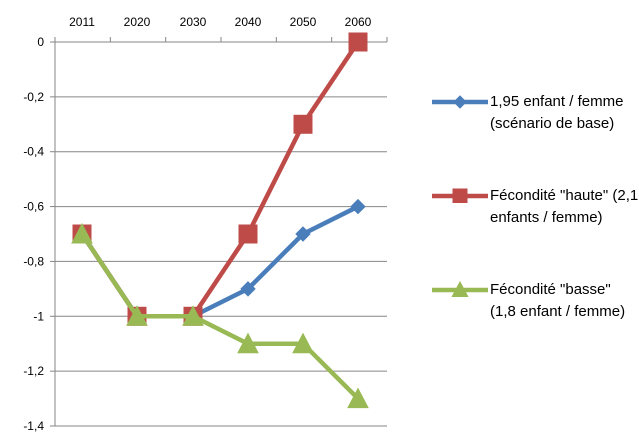 This screenshot has width=639, height=434. I want to click on legend-label: 1,95 enfant / femme (scénario de base), so click(557, 112).